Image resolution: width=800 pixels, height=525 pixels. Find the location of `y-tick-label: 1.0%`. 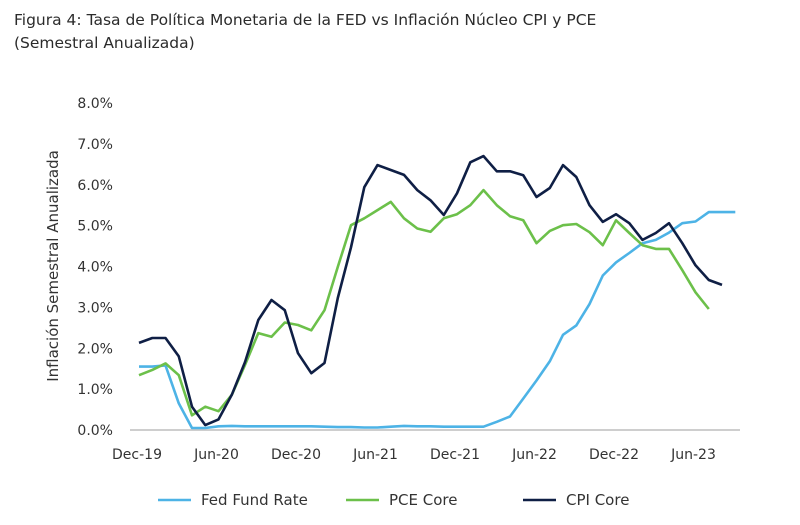

y-tick-label: 1.0% is located at coordinates (95, 390).